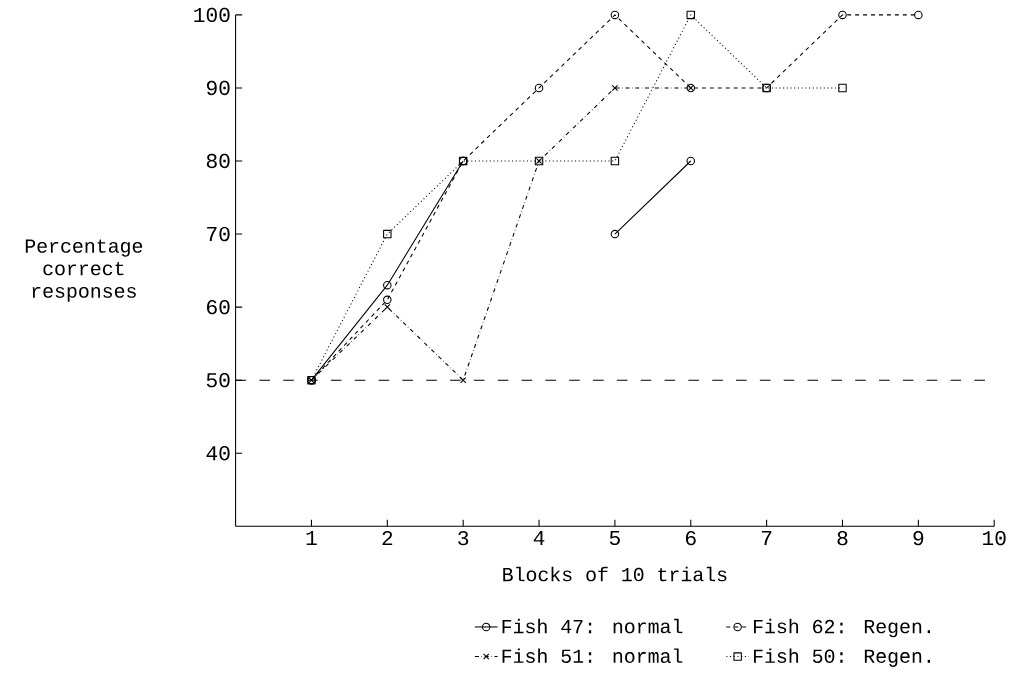 The height and width of the screenshot is (686, 1025). What do you see at coordinates (994, 538) in the screenshot?
I see `x-tick-label: 10` at bounding box center [994, 538].